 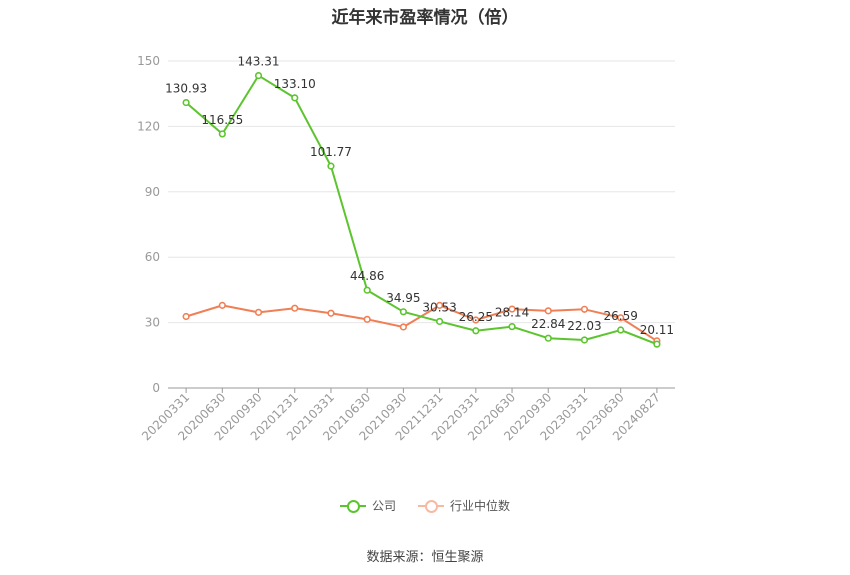 What do you see at coordinates (431, 506) in the screenshot?
I see `legend-industry-marker-icon` at bounding box center [431, 506].